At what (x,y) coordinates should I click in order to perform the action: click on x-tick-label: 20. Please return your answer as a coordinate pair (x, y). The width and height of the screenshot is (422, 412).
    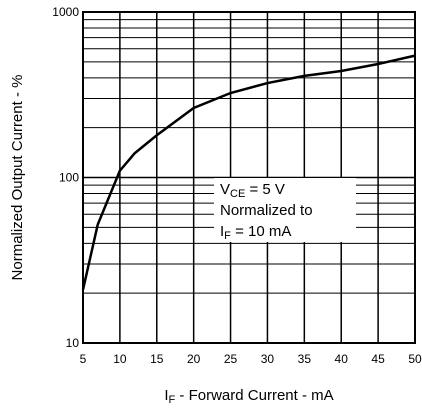
    Looking at the image, I should click on (194, 359).